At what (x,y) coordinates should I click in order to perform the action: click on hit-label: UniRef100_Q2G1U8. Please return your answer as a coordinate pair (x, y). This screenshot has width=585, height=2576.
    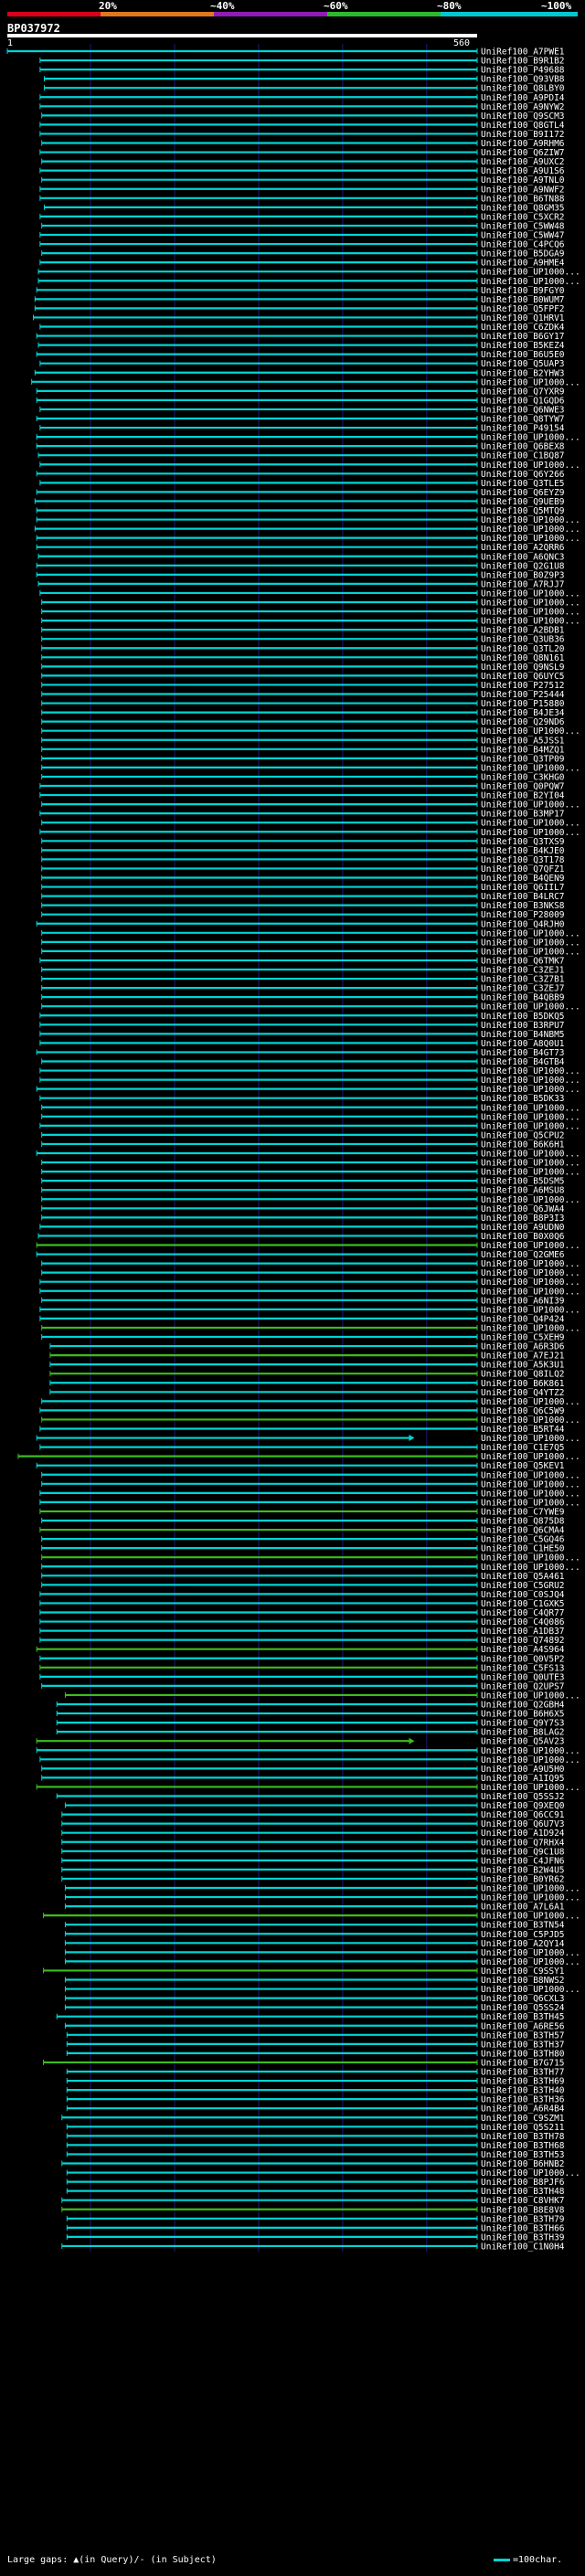
    Looking at the image, I should click on (523, 566).